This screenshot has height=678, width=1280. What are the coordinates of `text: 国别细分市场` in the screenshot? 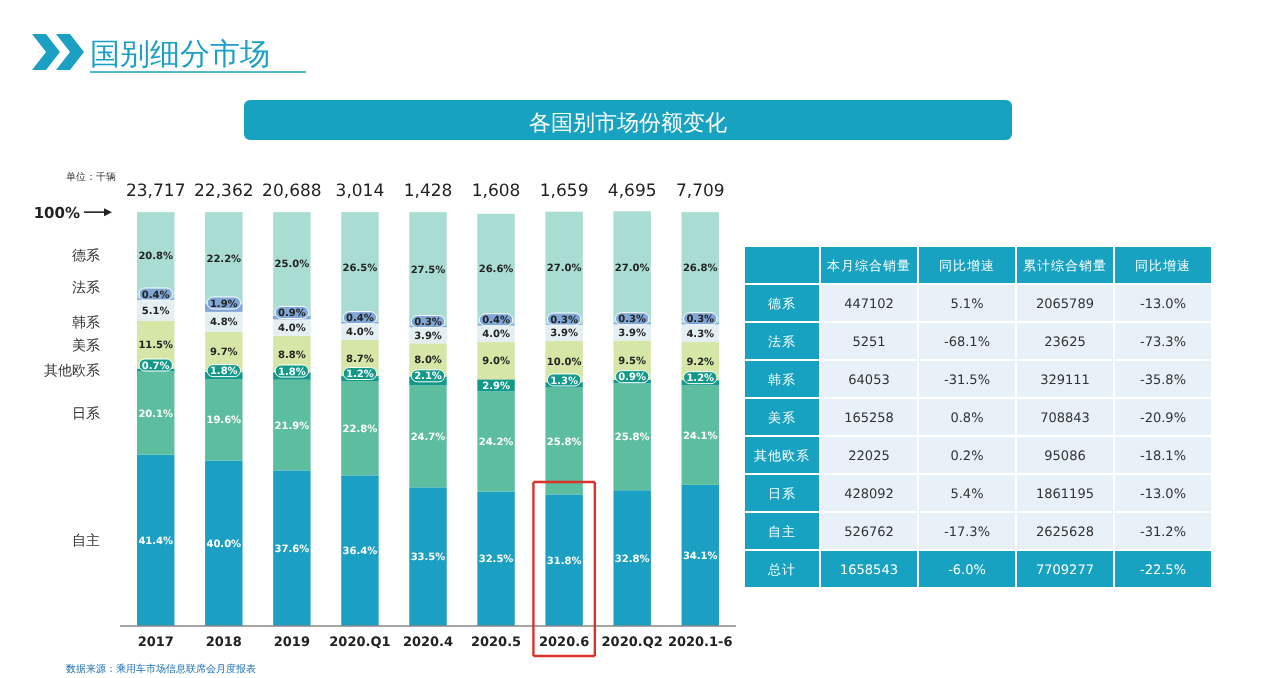 It's located at (180, 54).